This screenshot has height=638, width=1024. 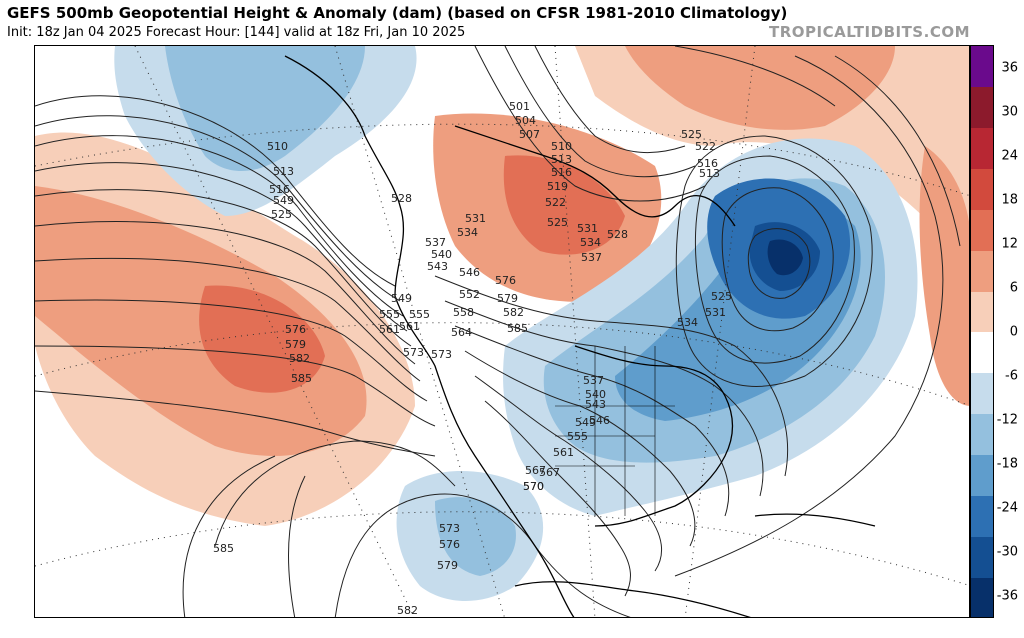 I want to click on brand-watermark: TROPICALTIDBITS.COM, so click(x=869, y=32).